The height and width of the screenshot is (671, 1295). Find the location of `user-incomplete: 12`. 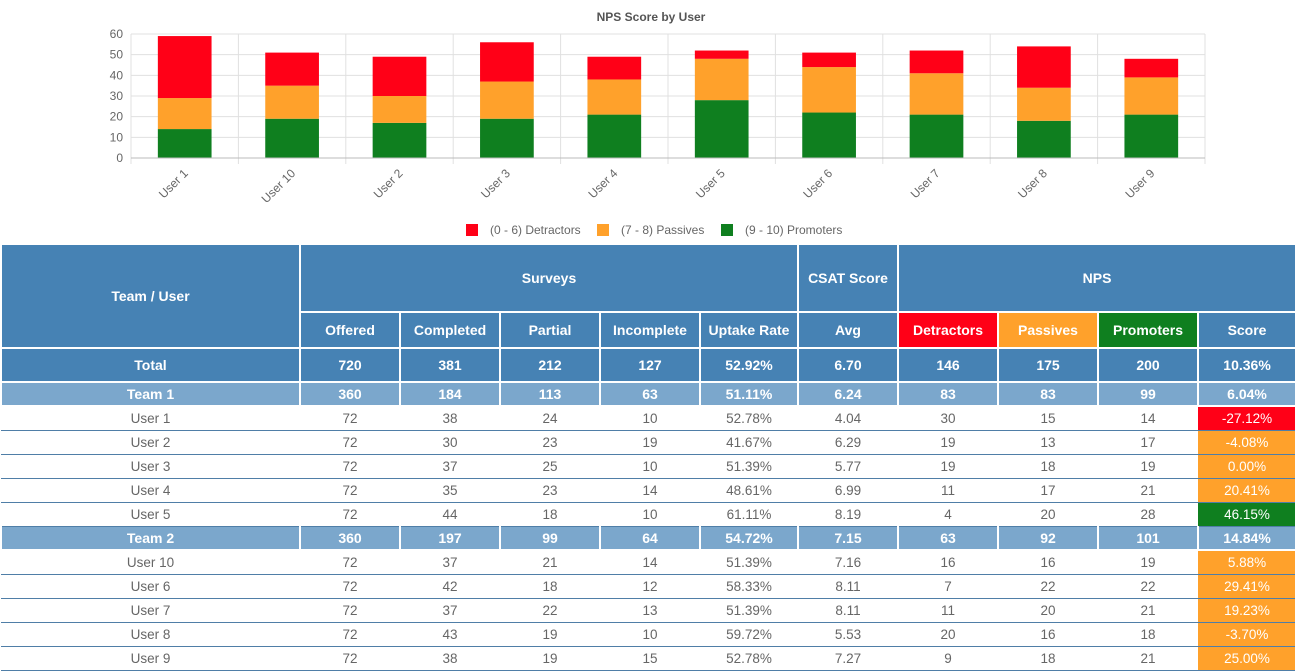

user-incomplete: 12 is located at coordinates (650, 586).